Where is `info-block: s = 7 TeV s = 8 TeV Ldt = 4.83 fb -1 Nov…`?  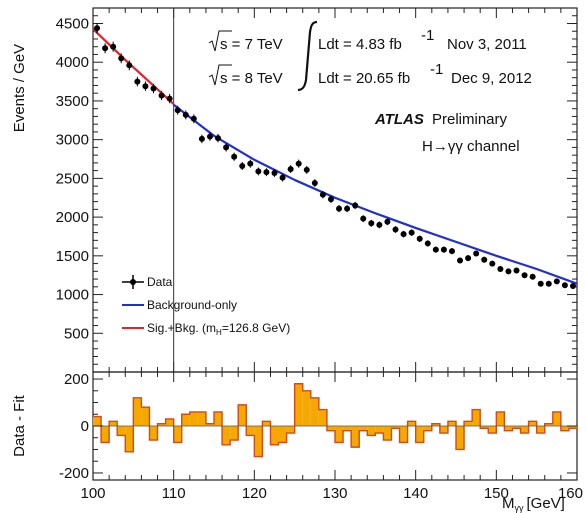 info-block: s = 7 TeV s = 8 TeV Ldt = 4.83 fb -1 Nov… is located at coordinates (370, 87).